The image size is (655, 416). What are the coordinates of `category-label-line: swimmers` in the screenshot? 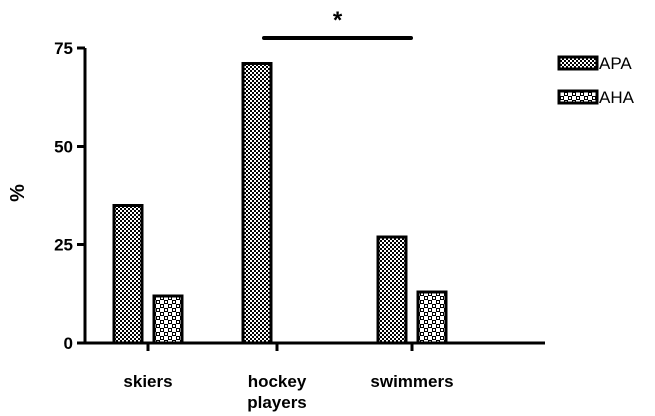 It's located at (411, 381).